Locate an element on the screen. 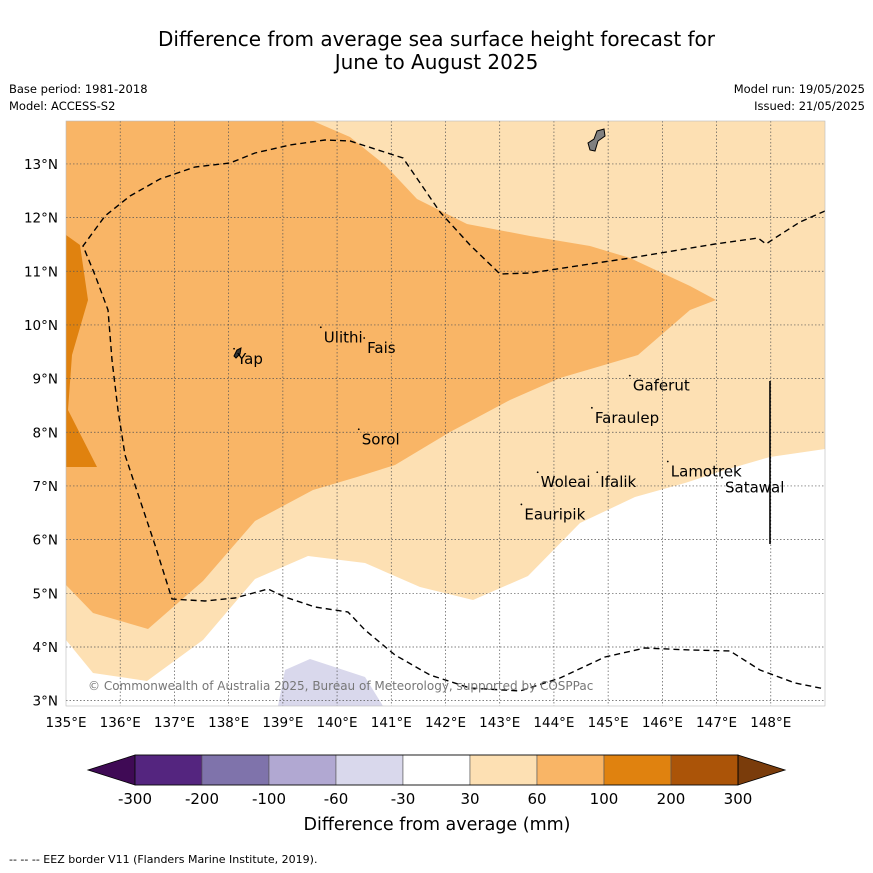 This screenshot has width=873, height=873. lon-tick-label: 140°E is located at coordinates (337, 723).